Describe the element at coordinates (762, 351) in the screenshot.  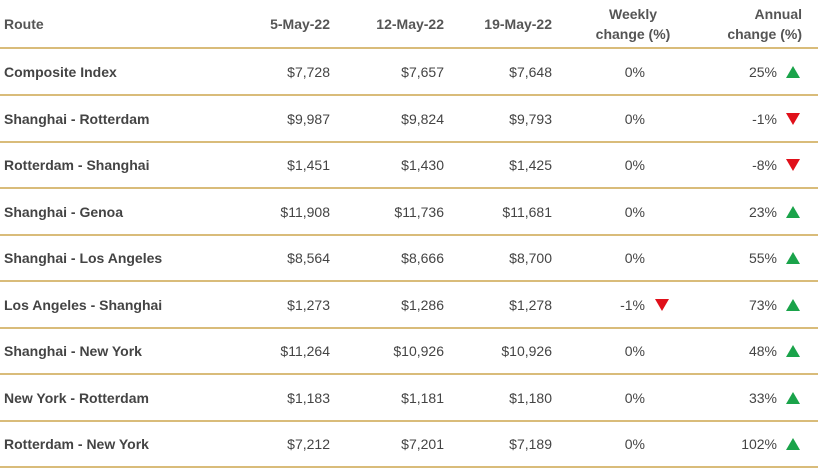
I see `annual-change: 48%` at that location.